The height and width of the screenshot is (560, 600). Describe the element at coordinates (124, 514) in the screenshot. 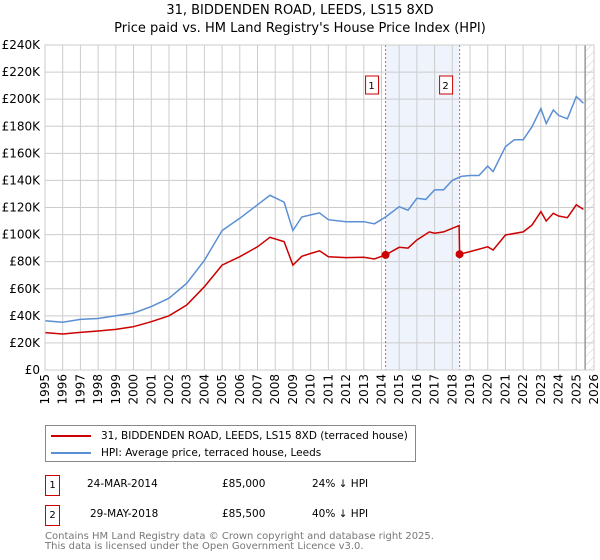

I see `transaction-date: 29-MAY-2018` at that location.